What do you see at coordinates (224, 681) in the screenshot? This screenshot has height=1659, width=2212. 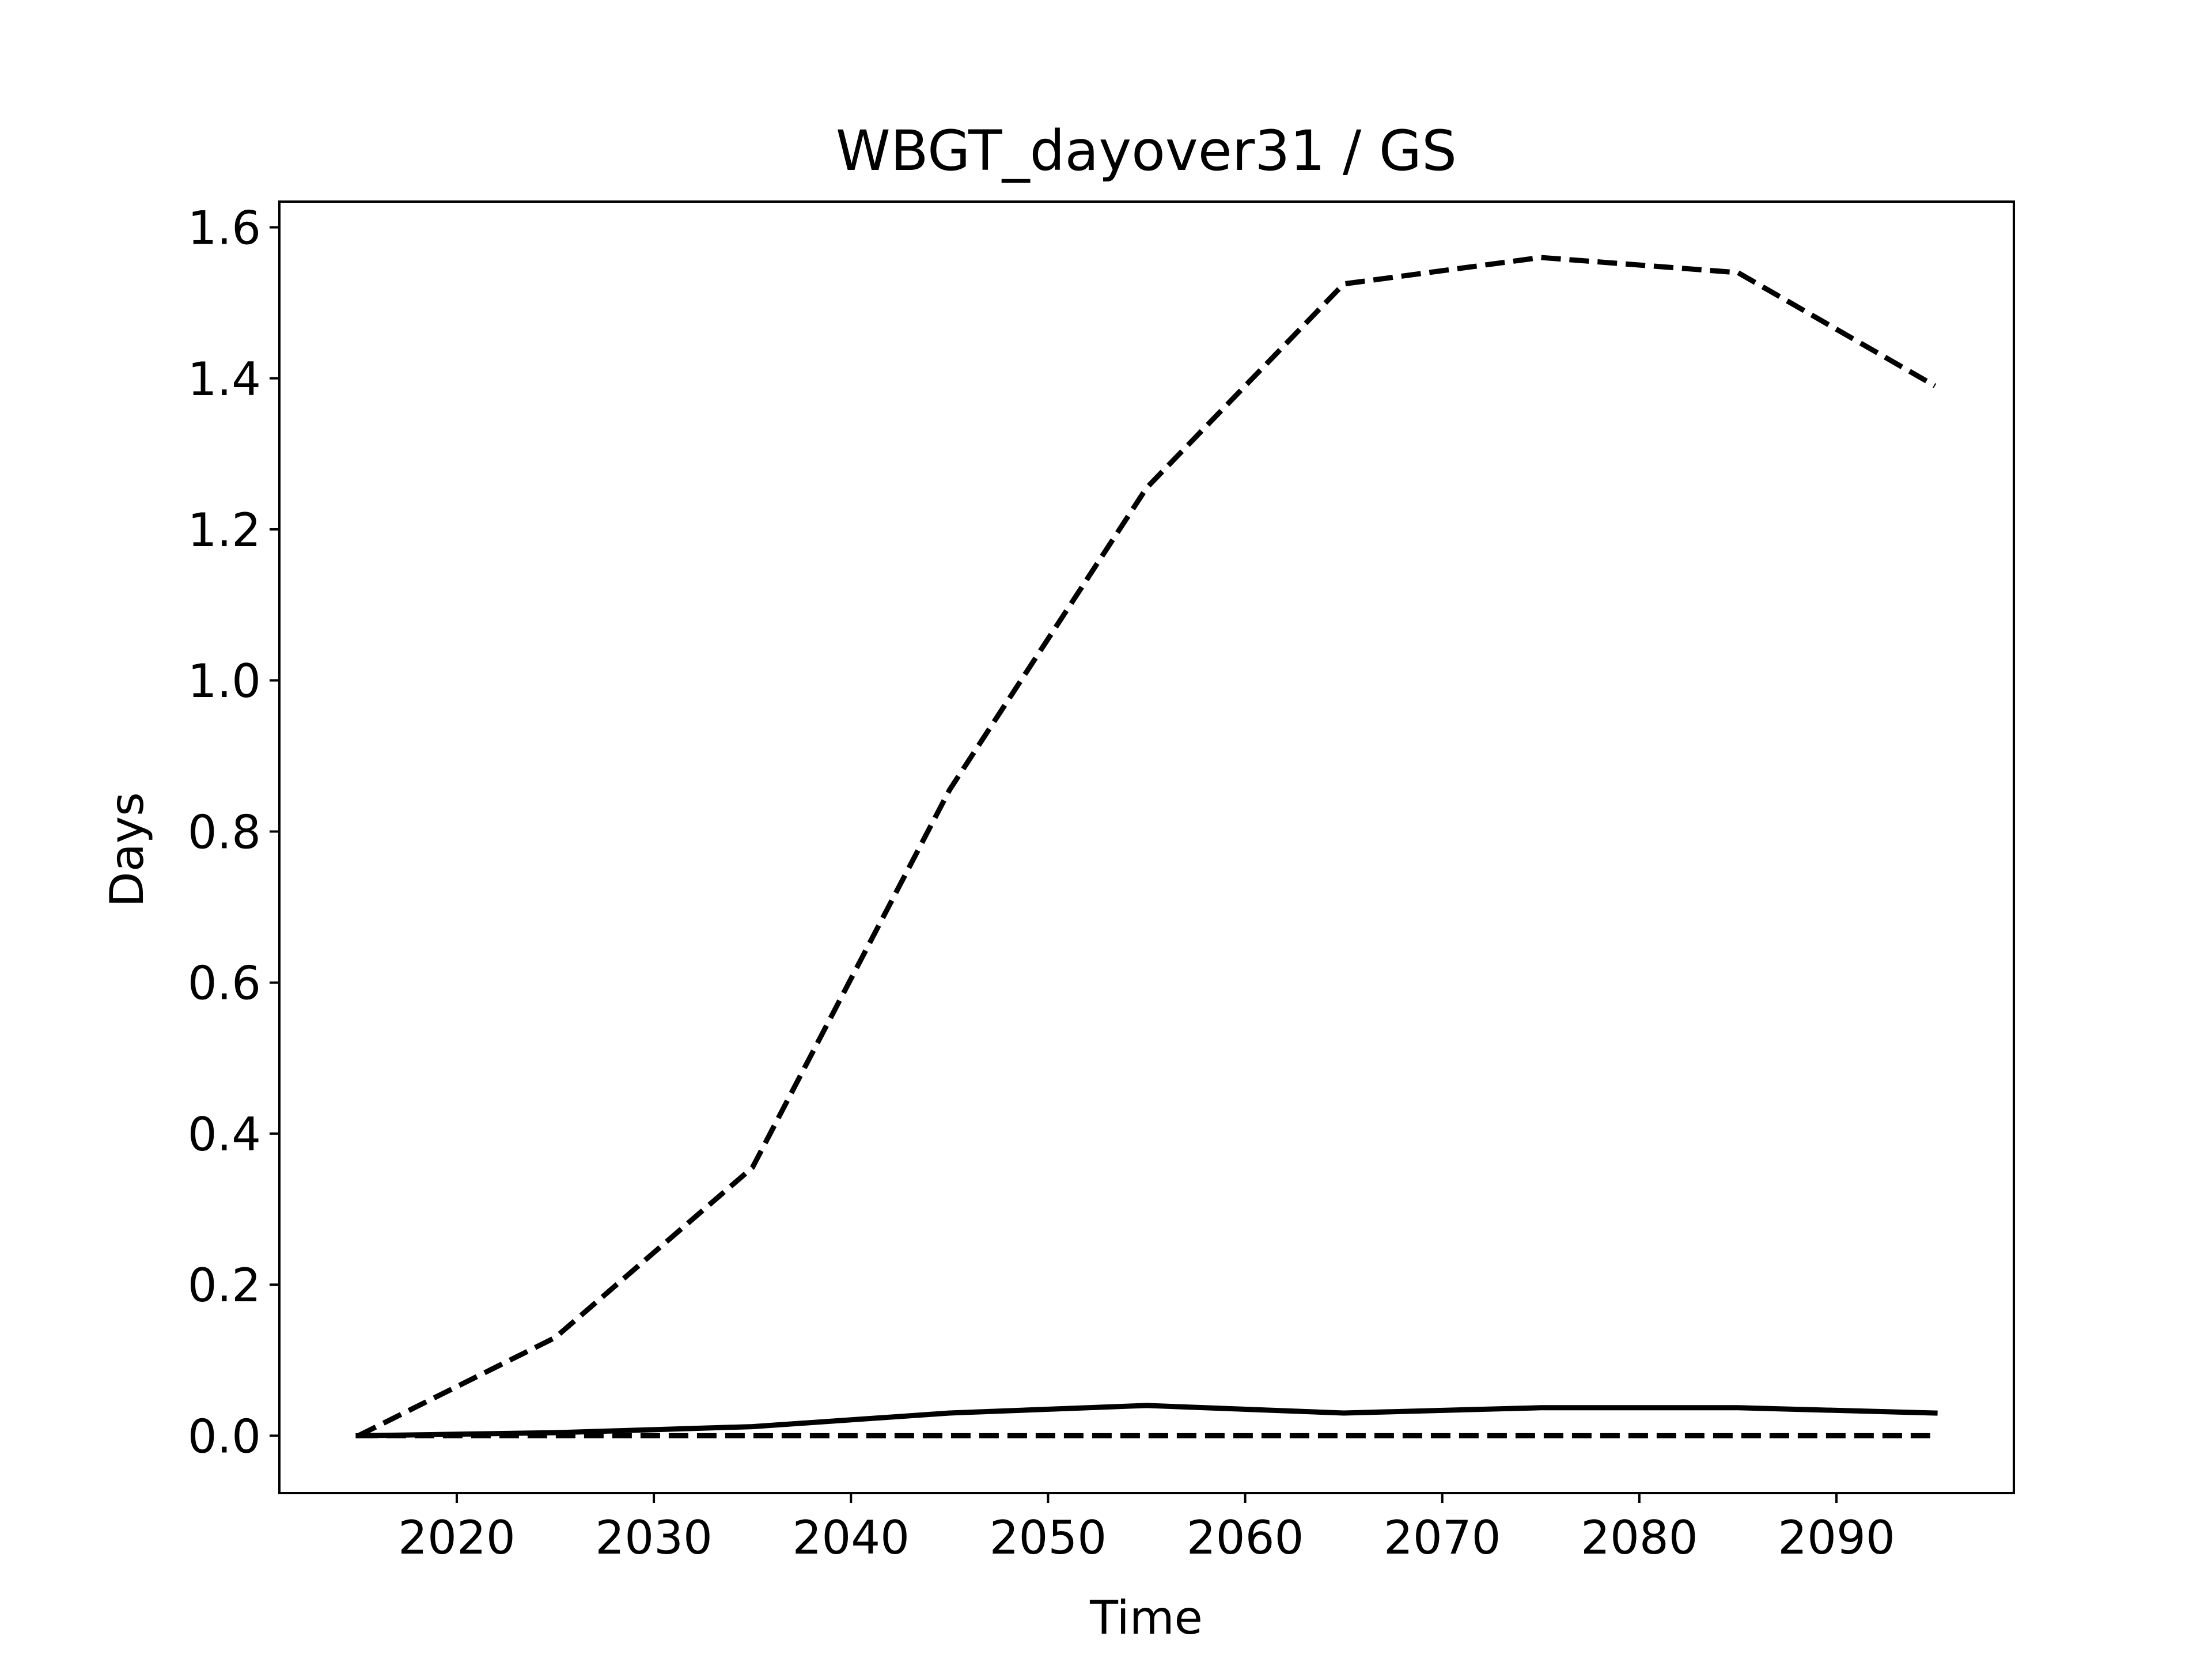 I see `y-tick-label: 1.0` at bounding box center [224, 681].